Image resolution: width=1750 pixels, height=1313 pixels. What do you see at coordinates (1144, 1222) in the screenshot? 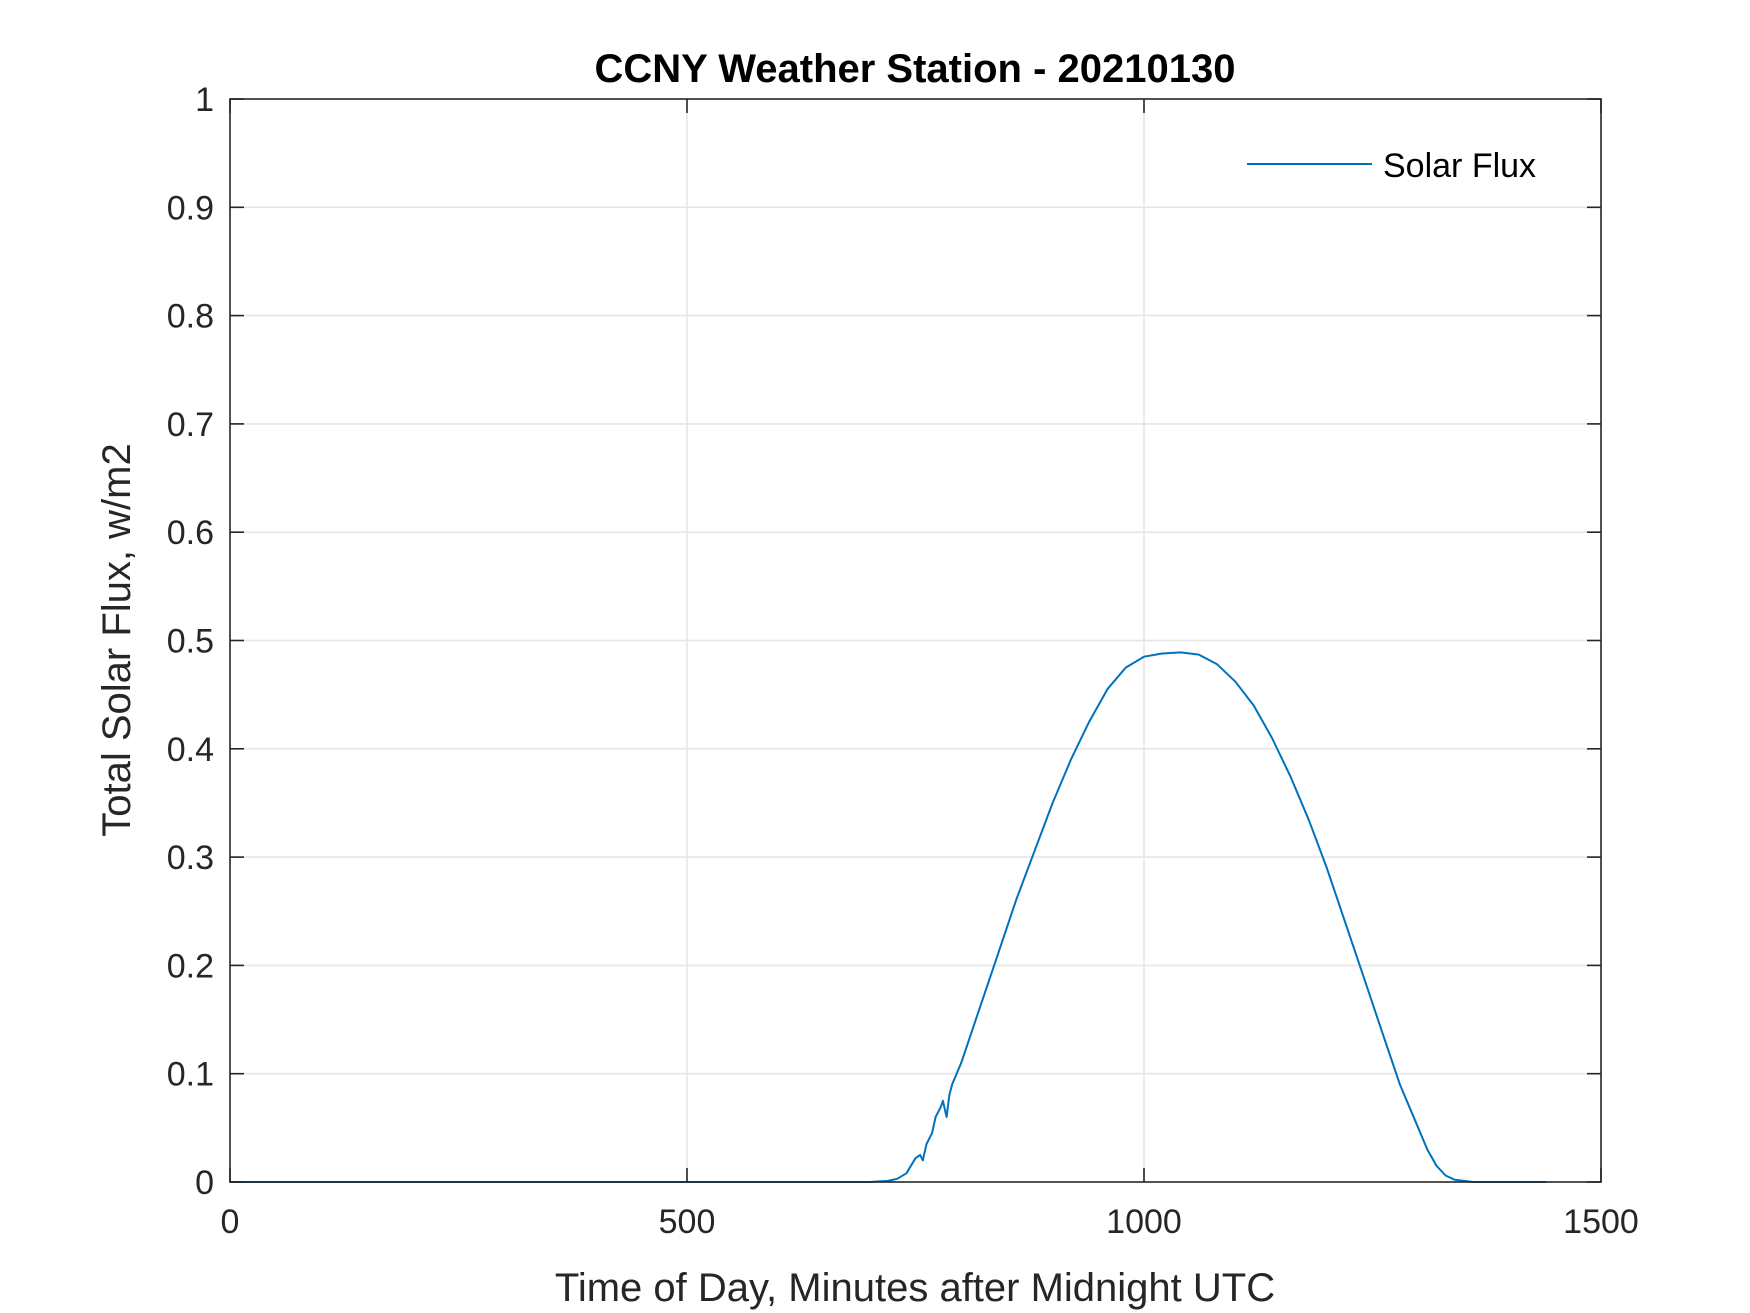
I see `x-tick-label: 1000` at bounding box center [1144, 1222].